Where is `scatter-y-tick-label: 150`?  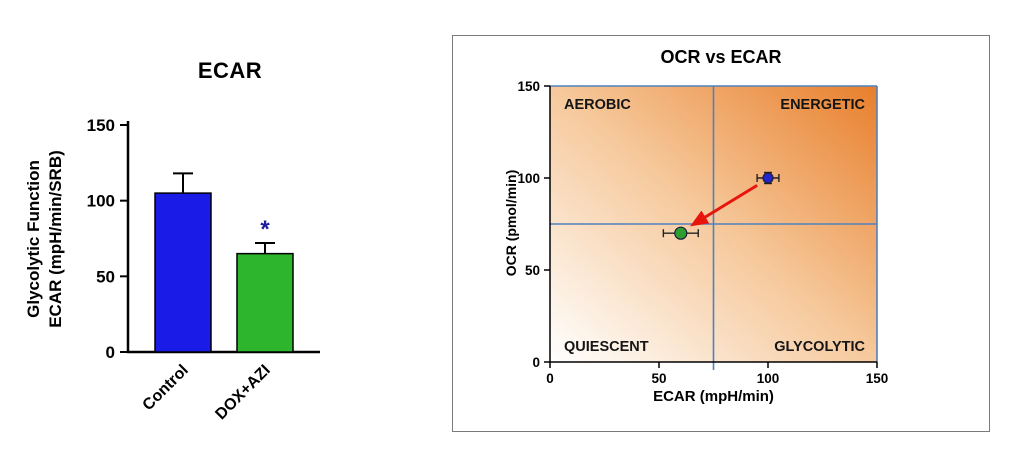
scatter-y-tick-label: 150 is located at coordinates (528, 86).